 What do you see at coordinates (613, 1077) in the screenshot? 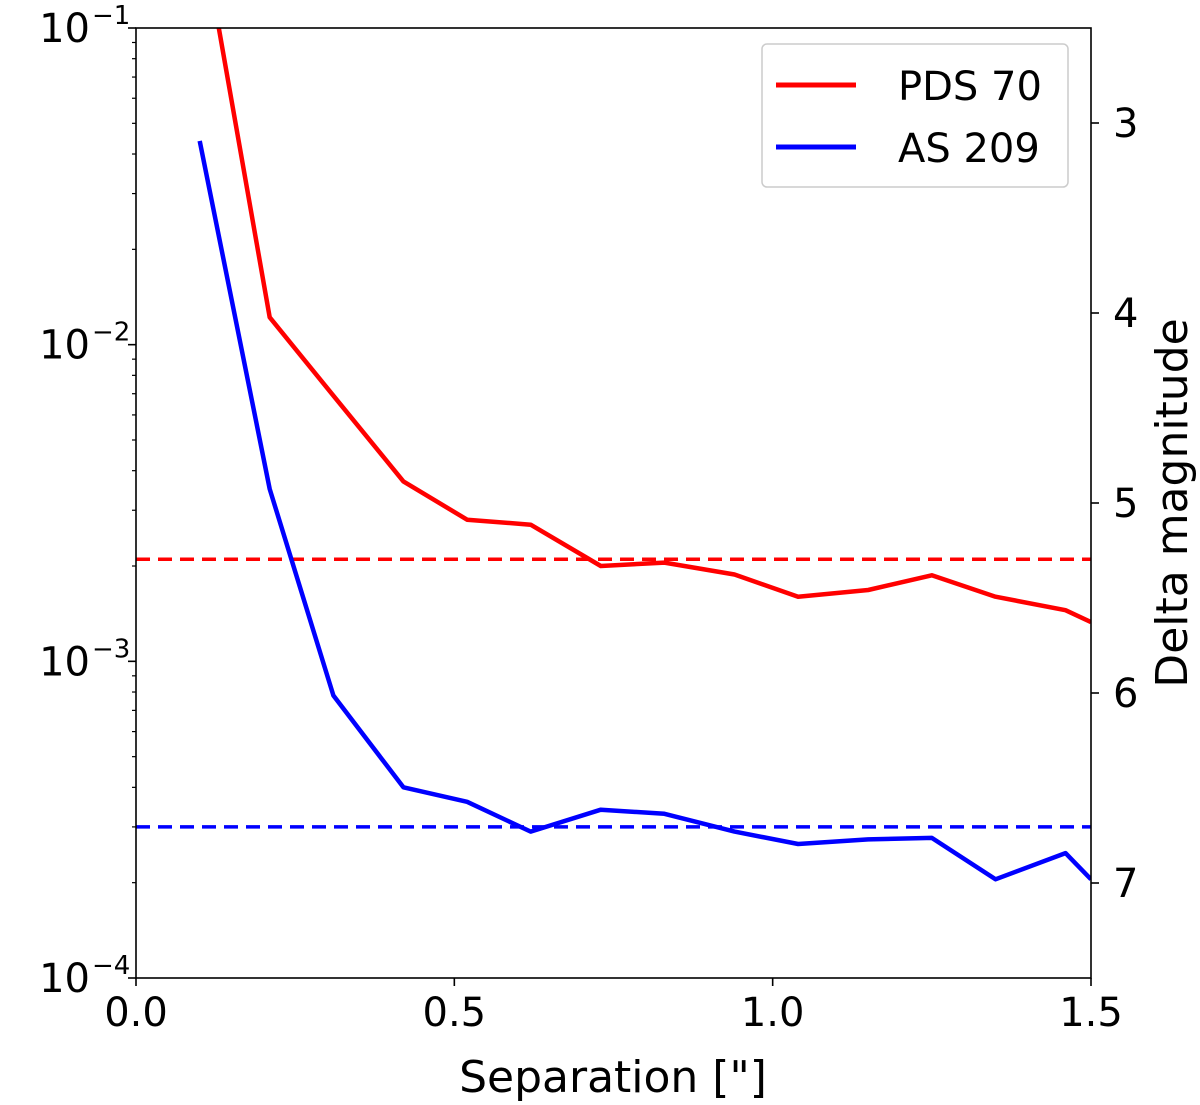
I see `x-axis-label: Separation ["]` at bounding box center [613, 1077].